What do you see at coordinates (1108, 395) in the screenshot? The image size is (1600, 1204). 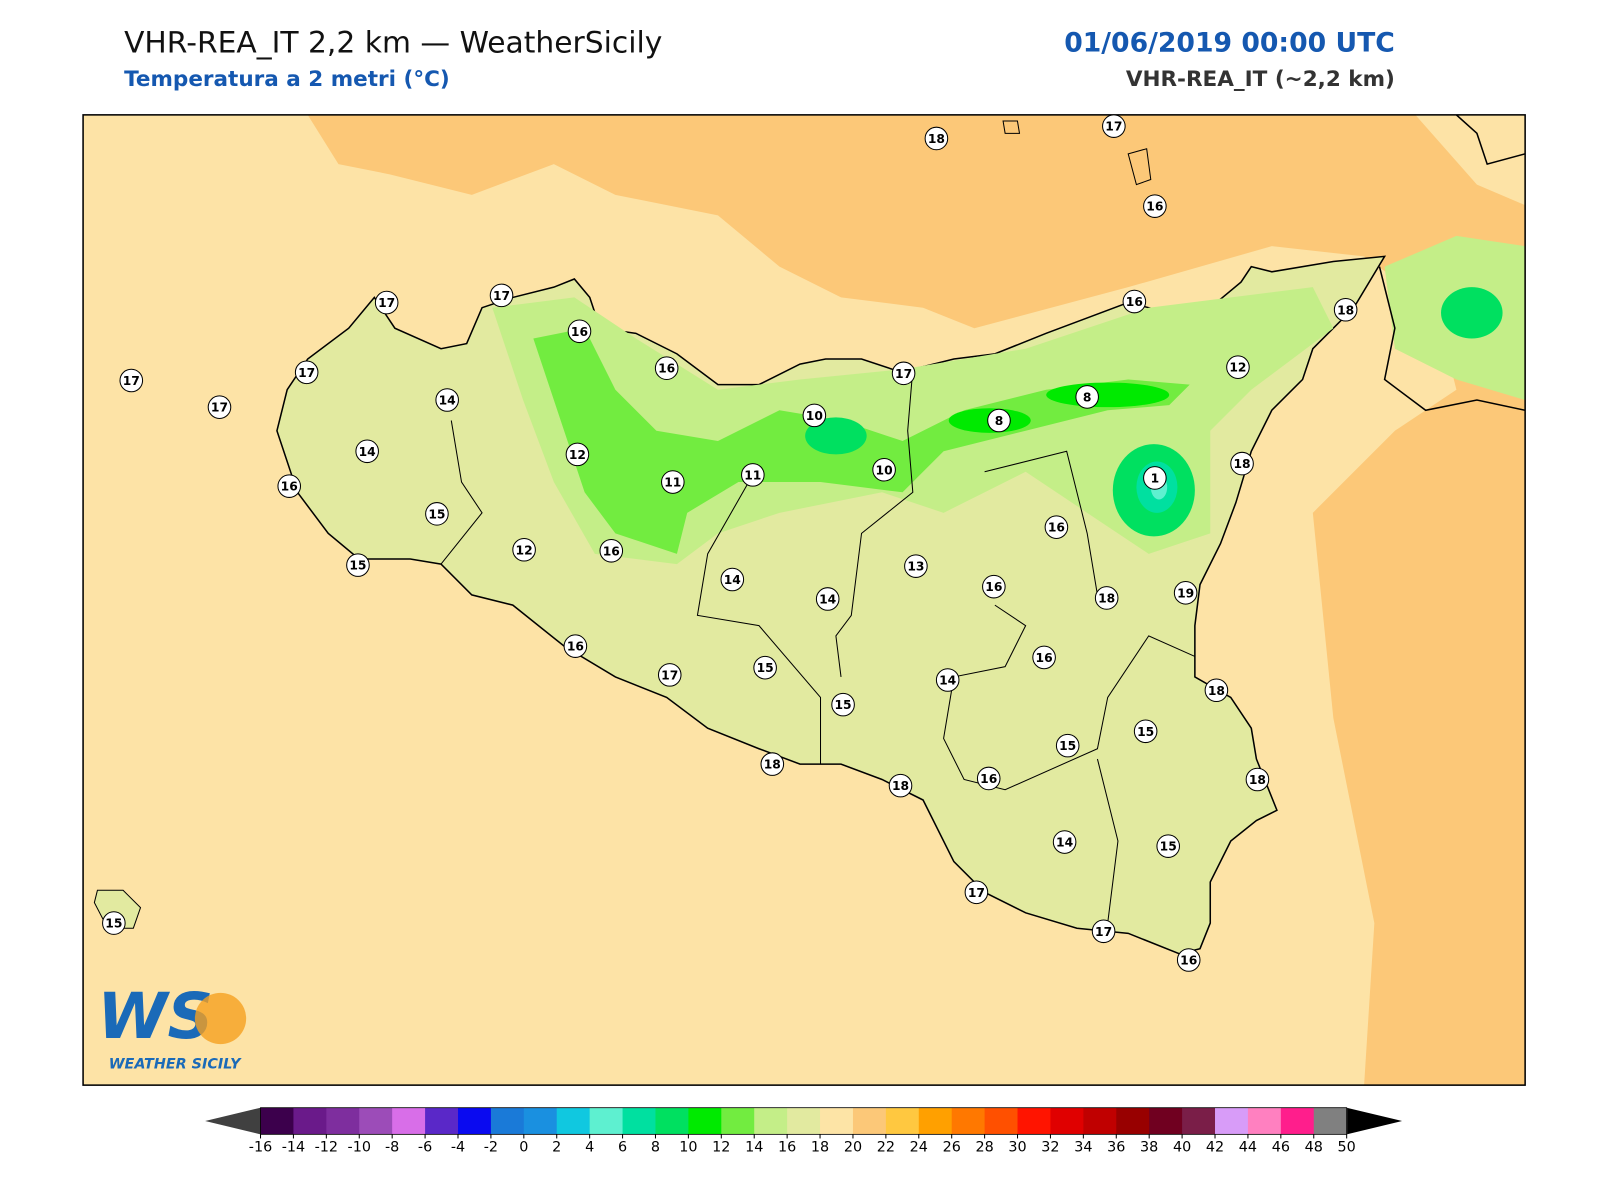 I see `cold-zone` at bounding box center [1108, 395].